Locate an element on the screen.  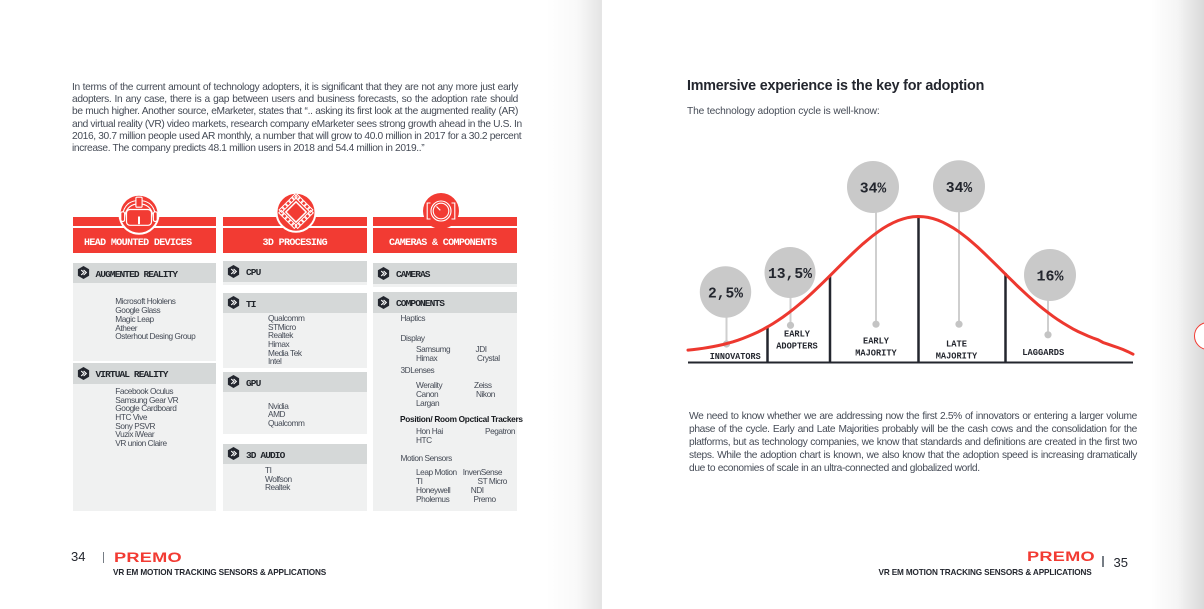
svg-text: 13,5% is located at coordinates (790, 274).